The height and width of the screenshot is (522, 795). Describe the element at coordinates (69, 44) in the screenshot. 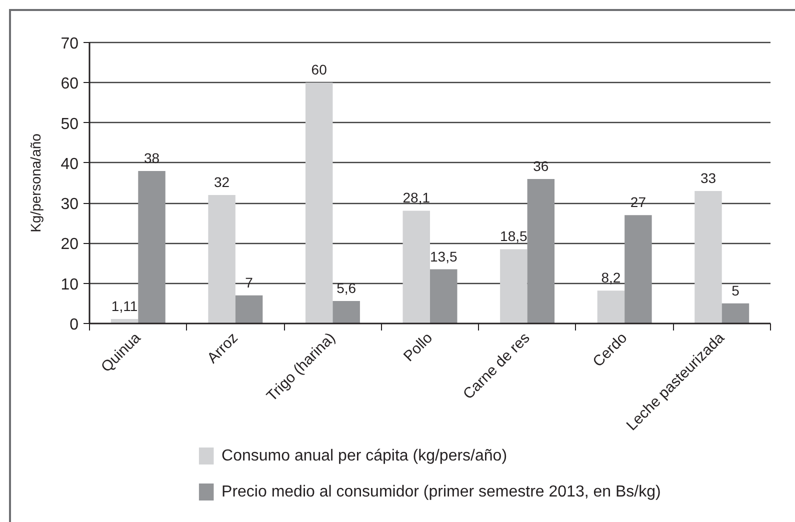

I see `y-tick-label: 70` at that location.